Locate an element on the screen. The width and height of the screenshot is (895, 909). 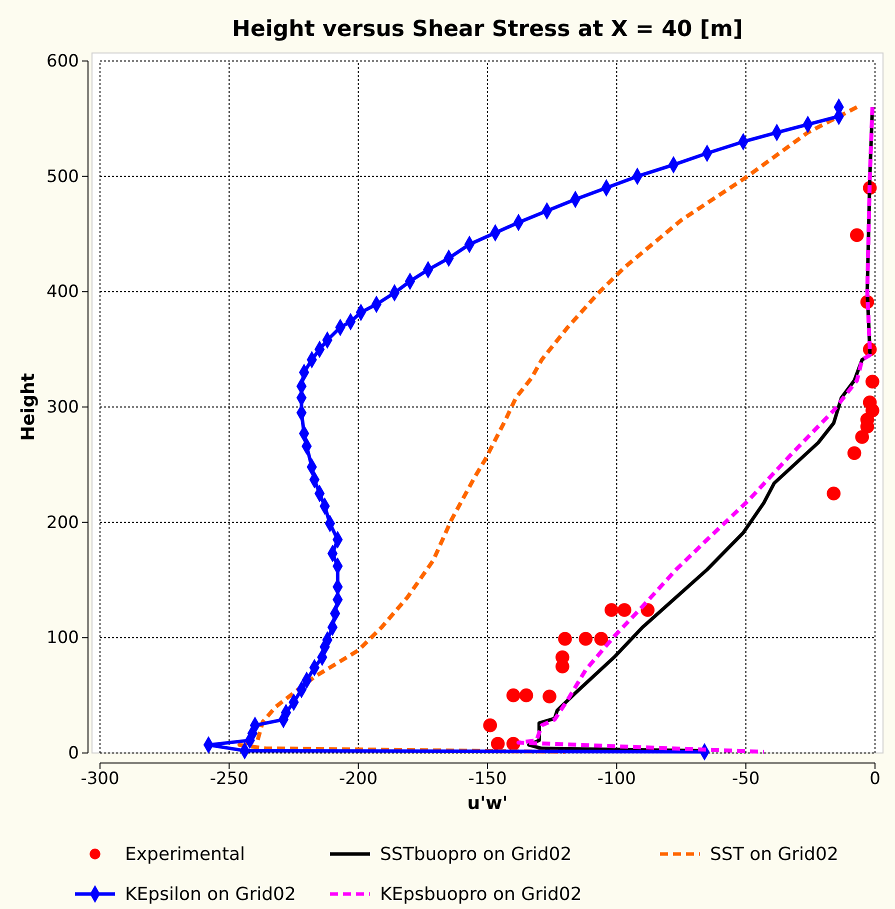
x-tick-label: -200 is located at coordinates (358, 779).